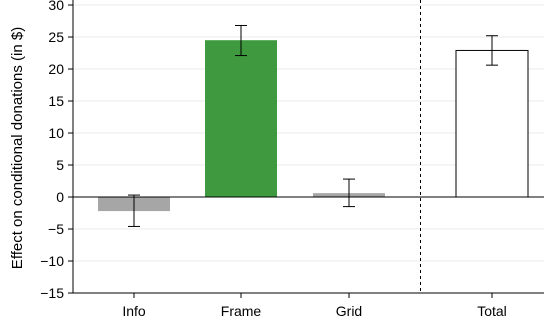 The width and height of the screenshot is (544, 323). Describe the element at coordinates (56, 229) in the screenshot. I see `y-tick-label: −5` at that location.